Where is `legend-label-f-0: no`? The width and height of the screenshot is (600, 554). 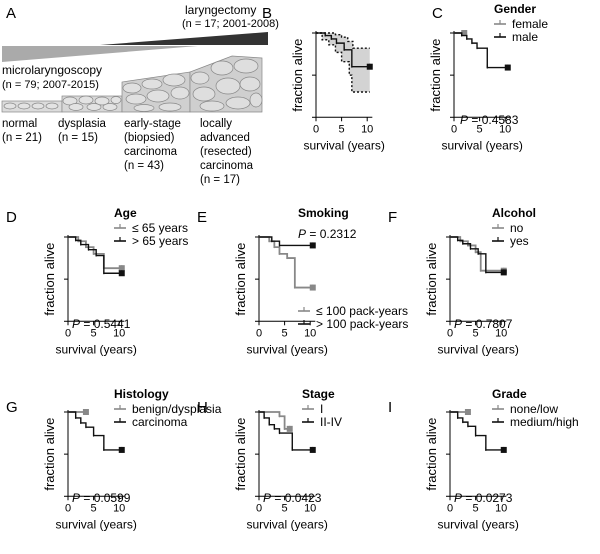 legend-label-f-0: no is located at coordinates (517, 228).